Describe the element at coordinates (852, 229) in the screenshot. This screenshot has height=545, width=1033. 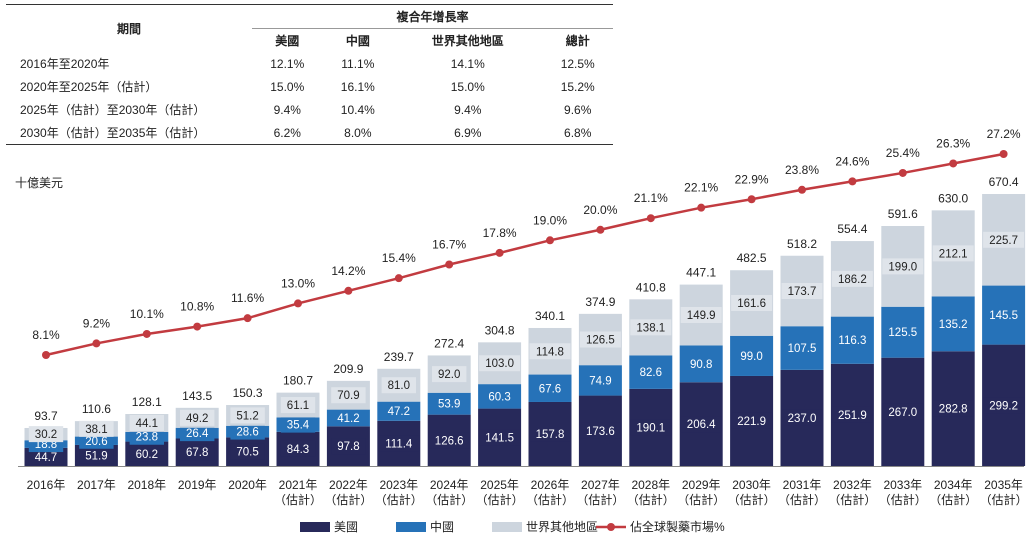
I see `bar-total-label: 554.4` at that location.